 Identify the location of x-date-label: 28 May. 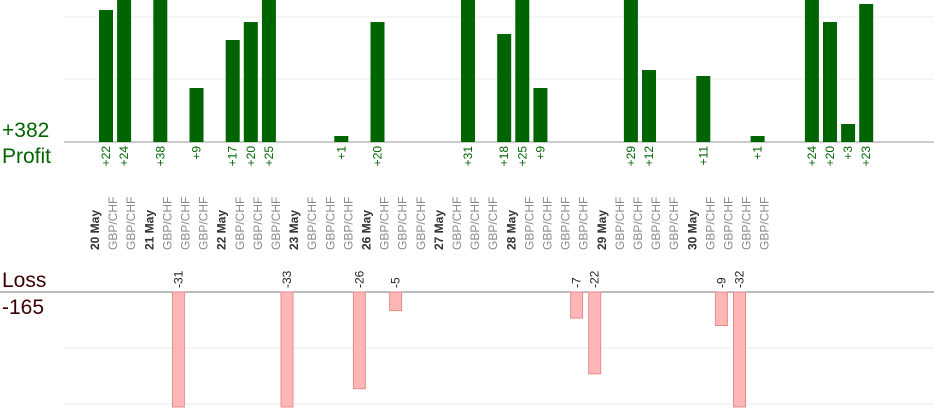
(511, 230).